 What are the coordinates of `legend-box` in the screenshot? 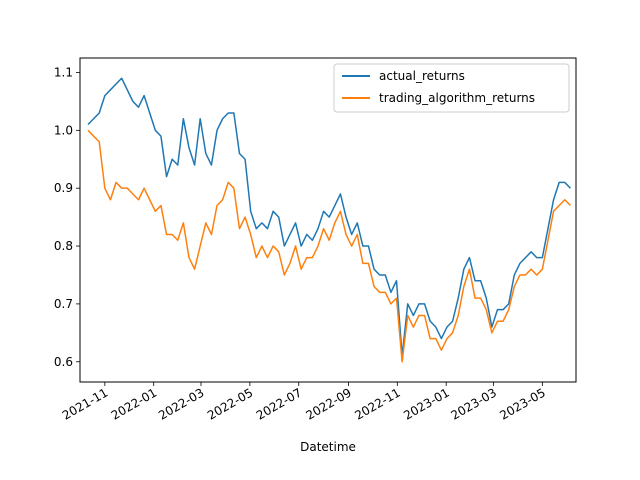 It's located at (451, 88).